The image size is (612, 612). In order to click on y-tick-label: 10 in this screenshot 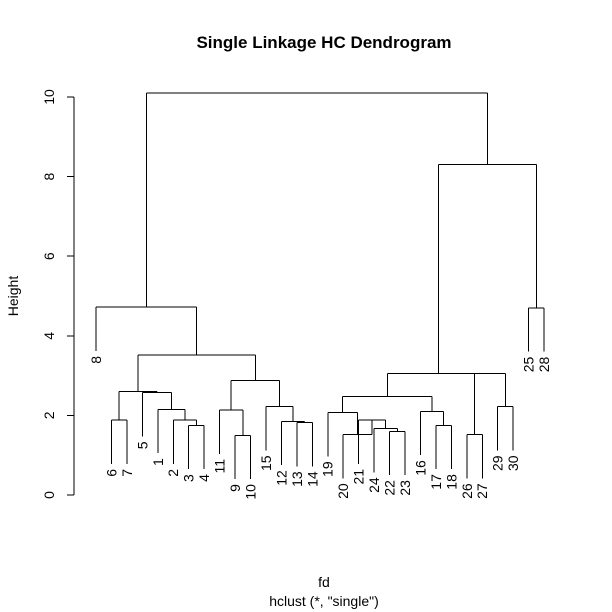, I will do `click(49, 97)`.